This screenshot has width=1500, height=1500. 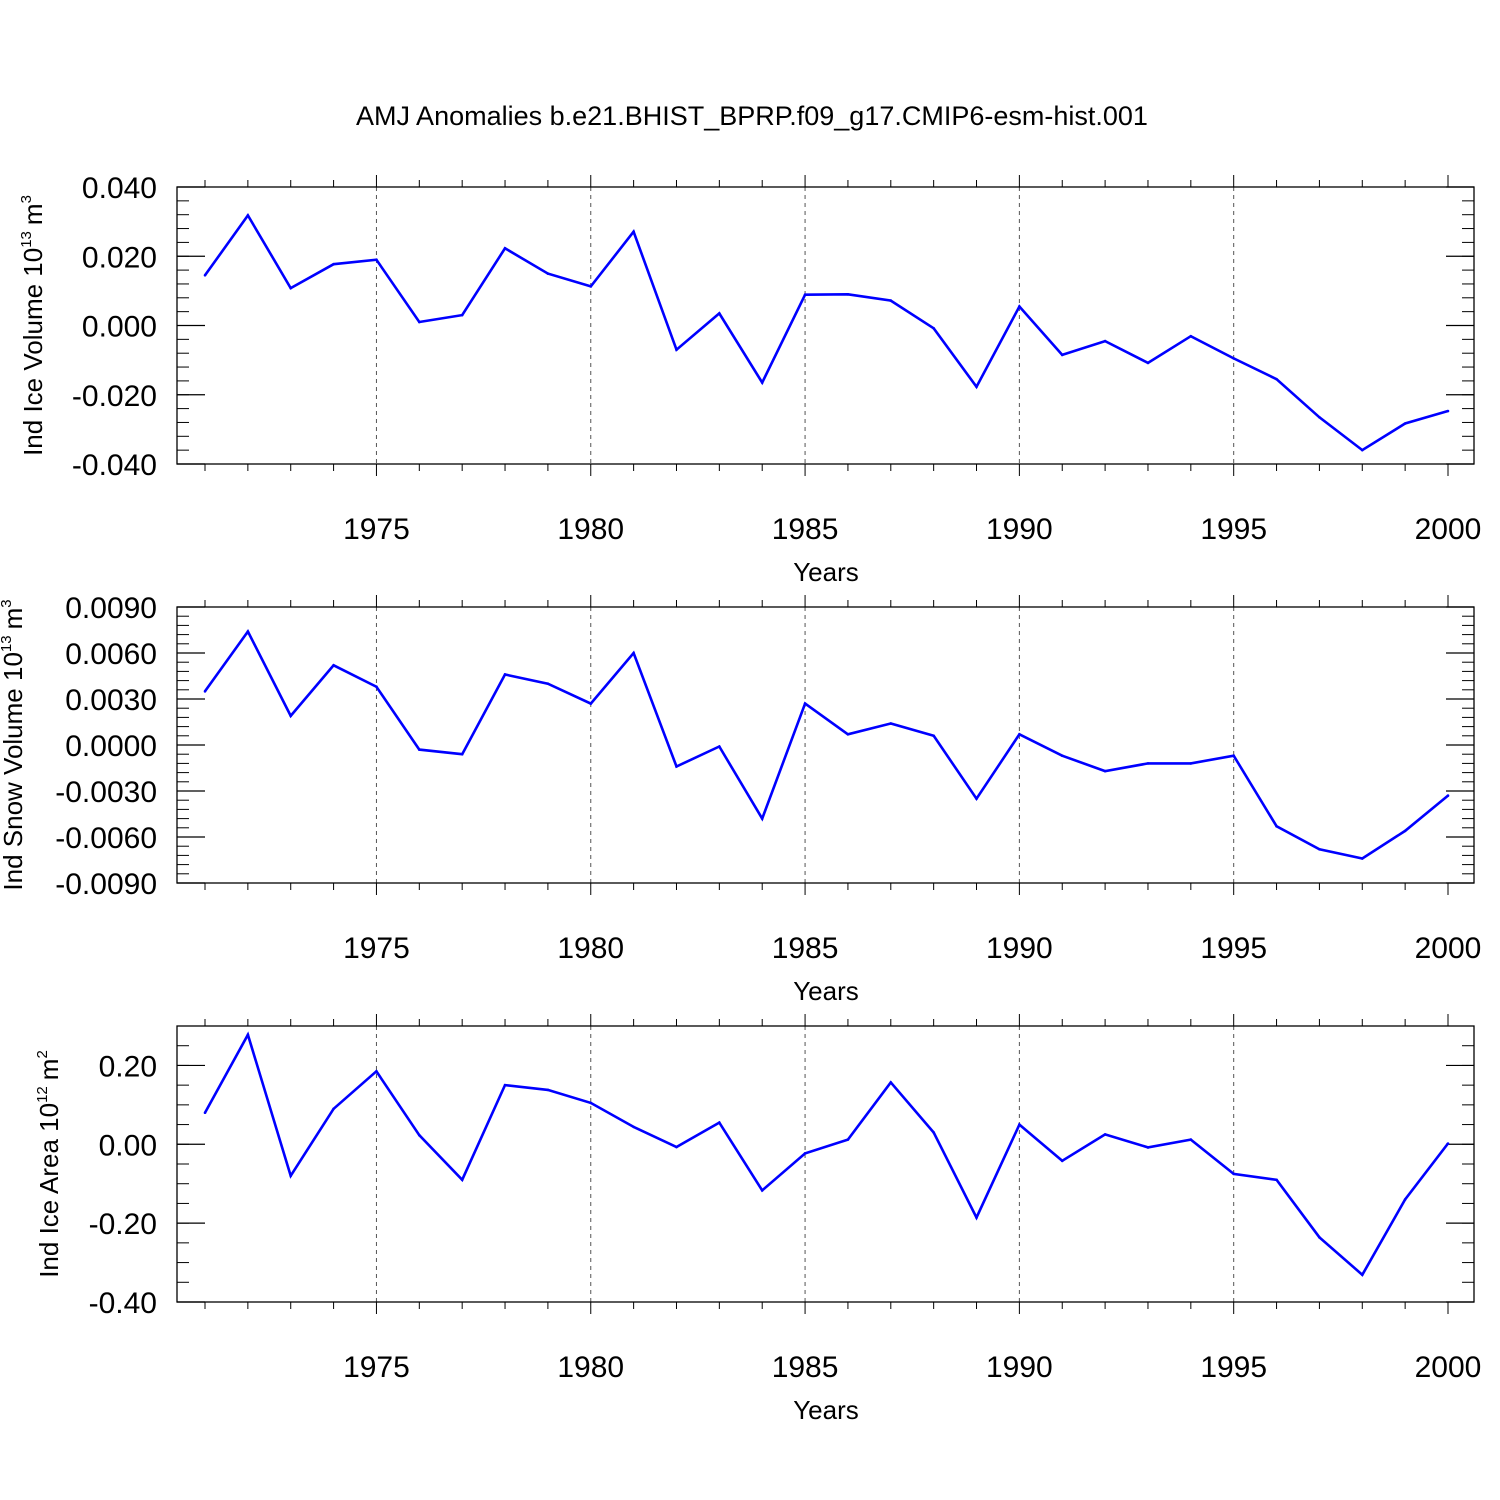 What do you see at coordinates (826, 744) in the screenshot?
I see `series-line` at bounding box center [826, 744].